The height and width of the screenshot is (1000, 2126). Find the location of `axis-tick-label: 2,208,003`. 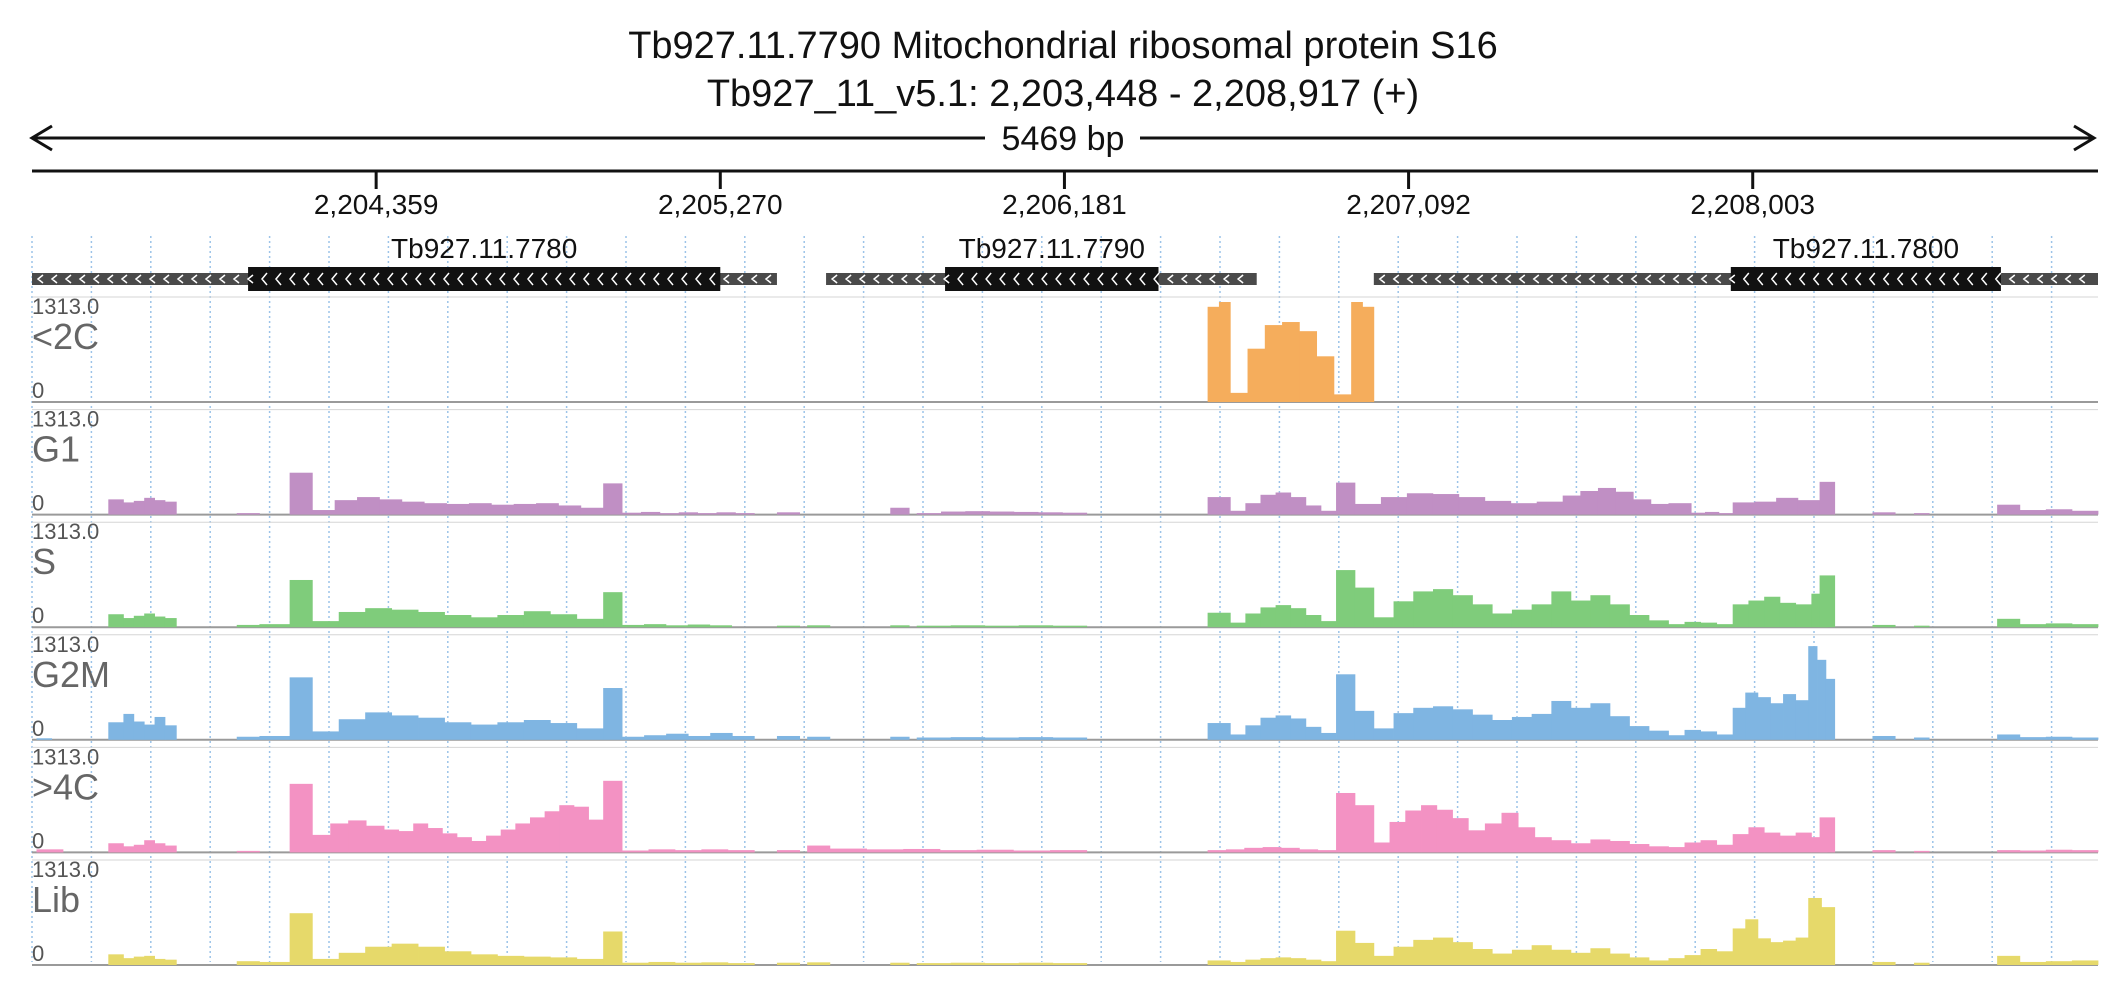

axis-tick-label: 2,208,003 is located at coordinates (1752, 204).